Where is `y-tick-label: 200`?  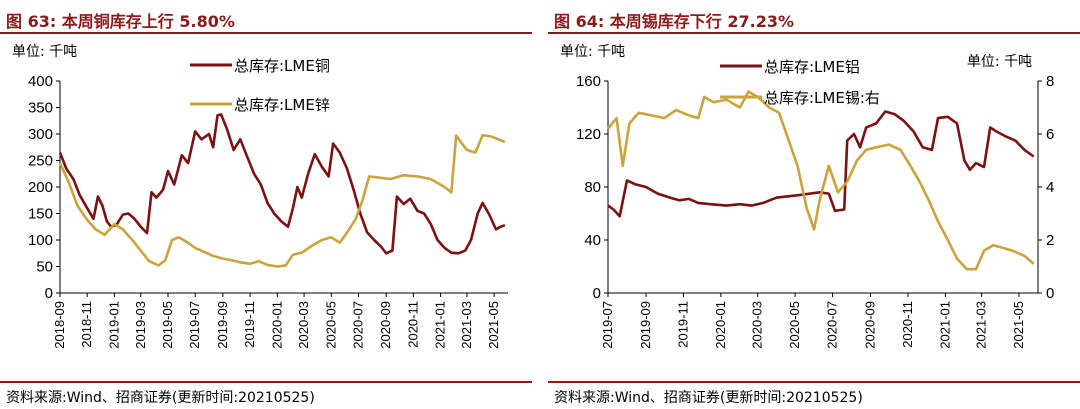 y-tick-label: 200 is located at coordinates (40, 187).